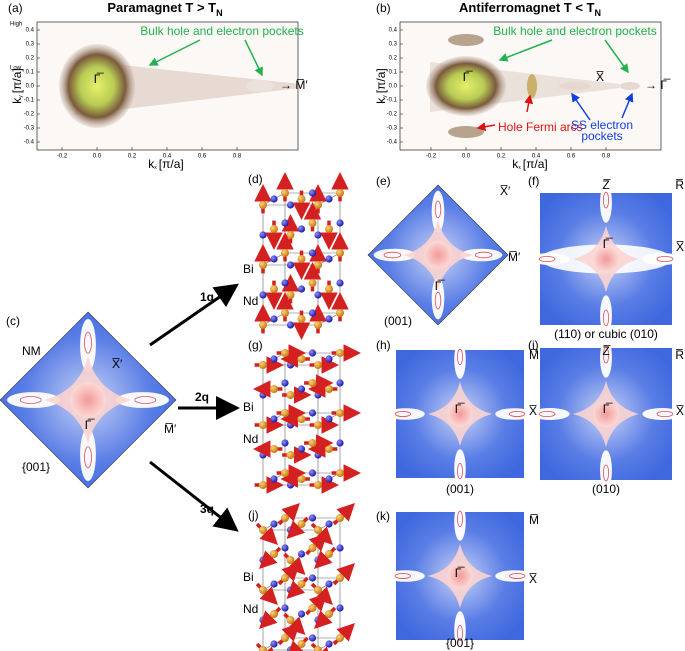 The width and height of the screenshot is (685, 651). What do you see at coordinates (606, 489) in the screenshot?
I see `surface-label: (010)` at bounding box center [606, 489].